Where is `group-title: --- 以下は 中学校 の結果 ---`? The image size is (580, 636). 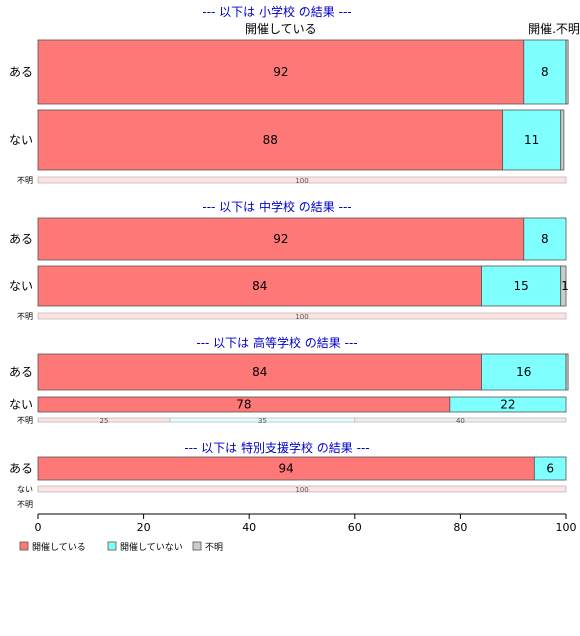
group-title: --- 以下は 中学校 の結果 --- is located at coordinates (276, 206).